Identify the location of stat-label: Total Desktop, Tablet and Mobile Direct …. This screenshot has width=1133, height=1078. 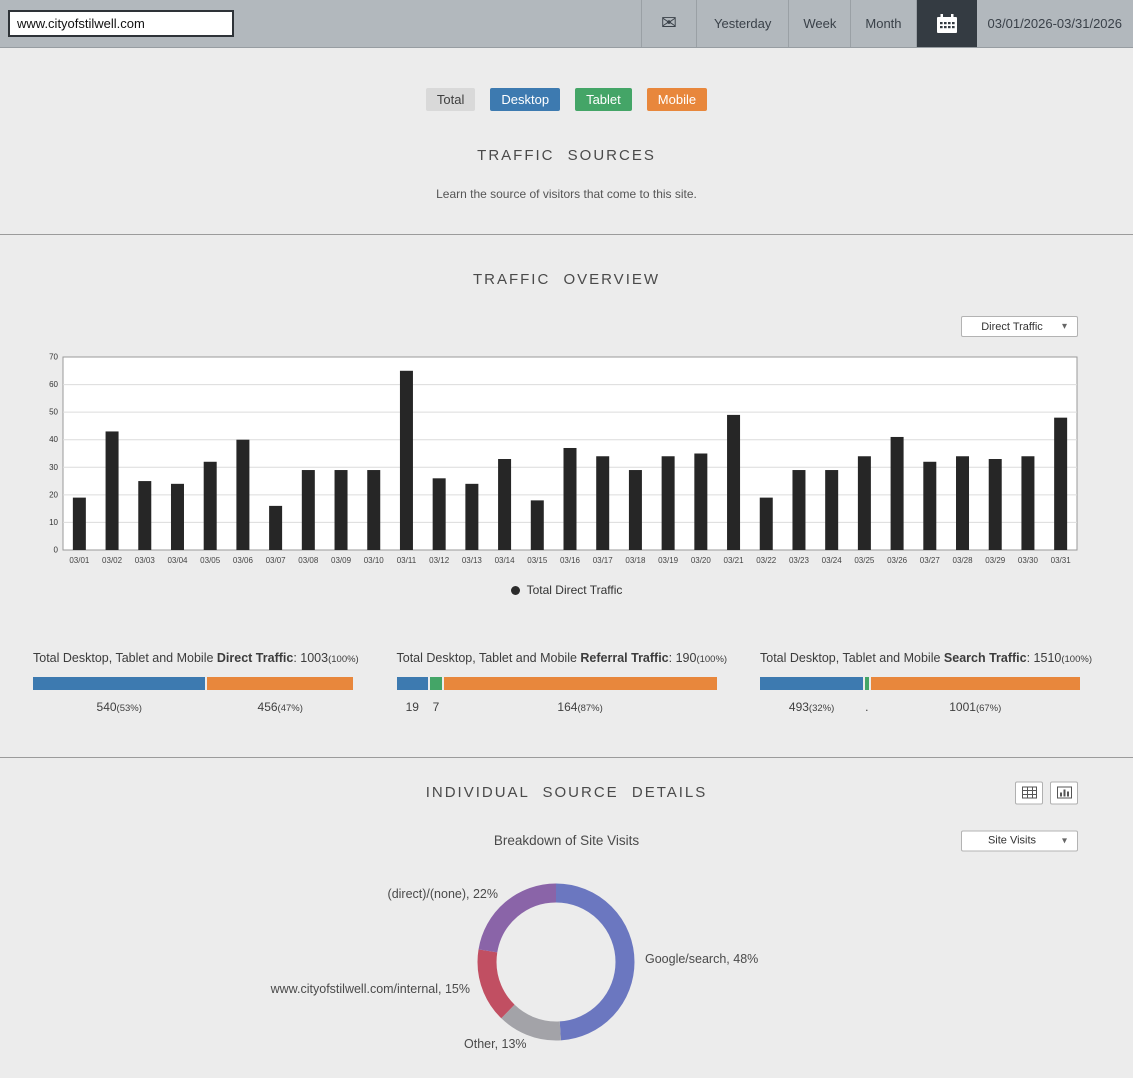
(196, 658).